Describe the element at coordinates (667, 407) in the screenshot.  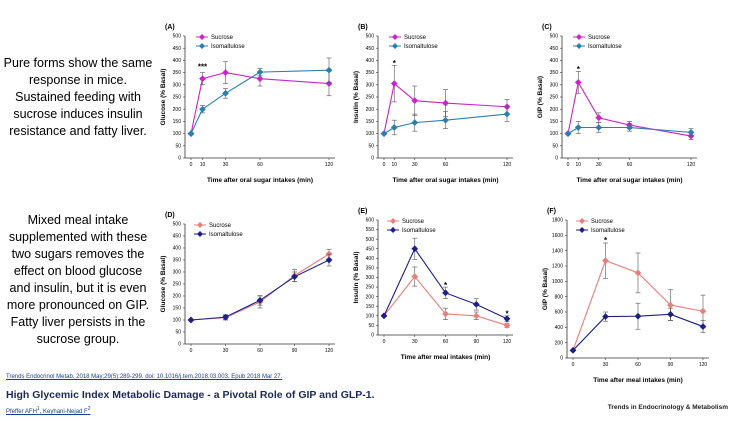
I see `journal-brand: Trends in Endocrinology & Metabolism` at that location.